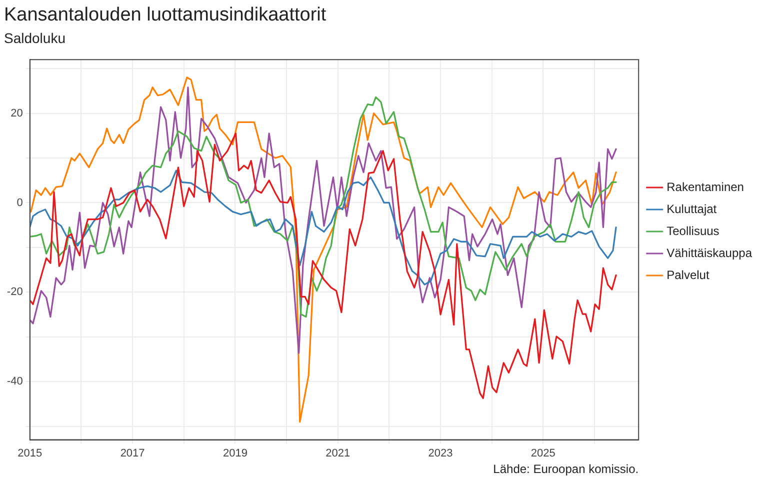  What do you see at coordinates (132, 453) in the screenshot?
I see `x-tick-label: 2017` at bounding box center [132, 453].